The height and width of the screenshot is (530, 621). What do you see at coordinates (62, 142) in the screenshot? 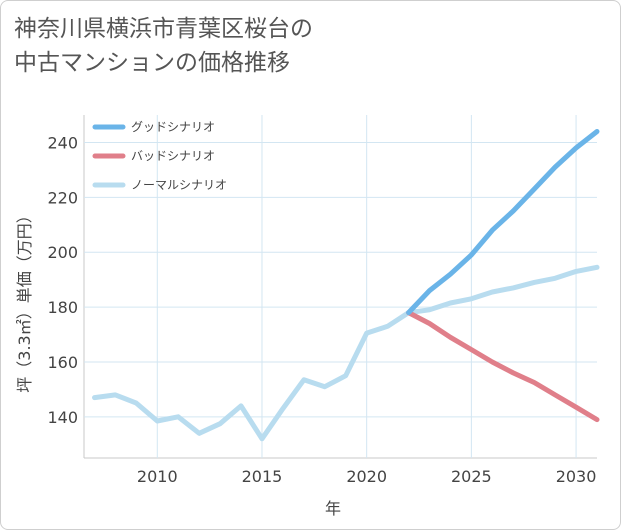
I see `y-tick-label: 240` at bounding box center [62, 142].